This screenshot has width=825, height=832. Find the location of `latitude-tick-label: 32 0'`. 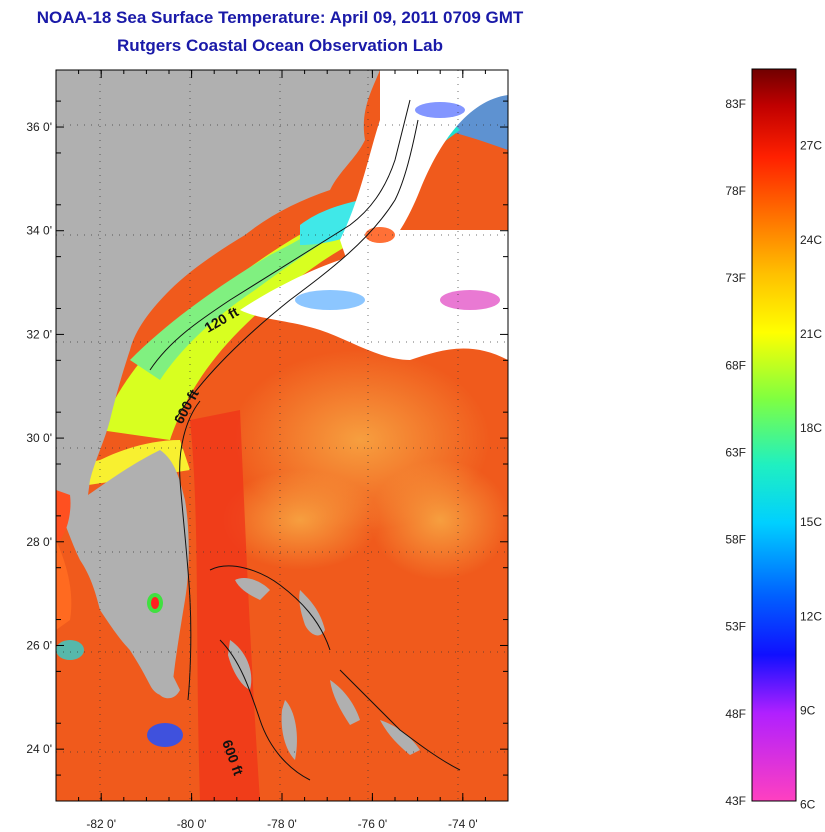

latitude-tick-label: 32 0' is located at coordinates (39, 334).